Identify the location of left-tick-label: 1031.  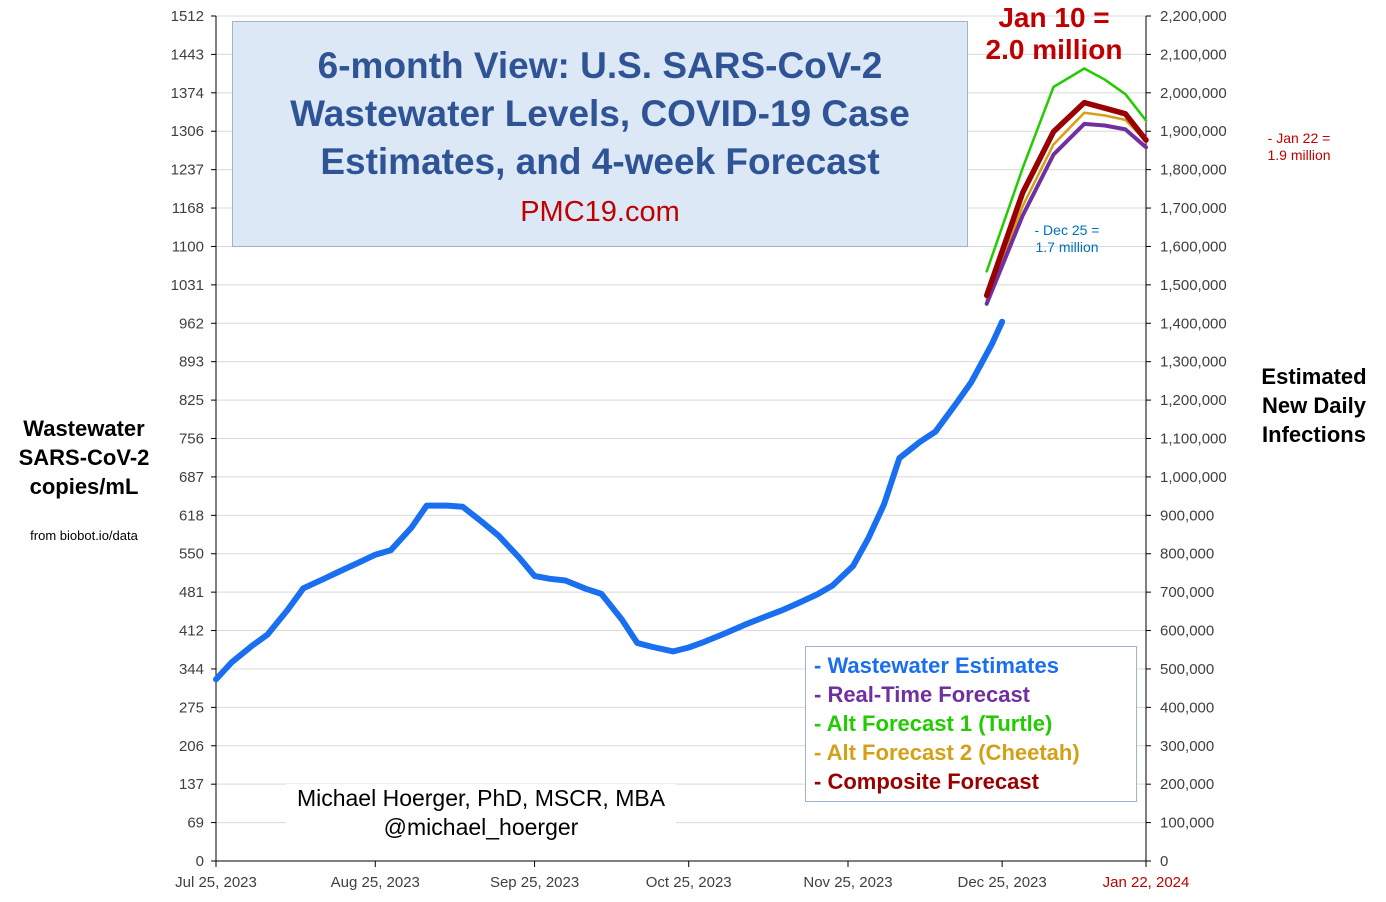
(187, 285).